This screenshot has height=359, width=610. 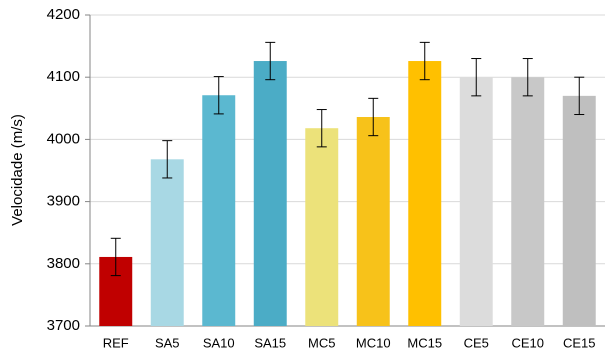 What do you see at coordinates (579, 342) in the screenshot?
I see `x-tick-label: CE15` at bounding box center [579, 342].